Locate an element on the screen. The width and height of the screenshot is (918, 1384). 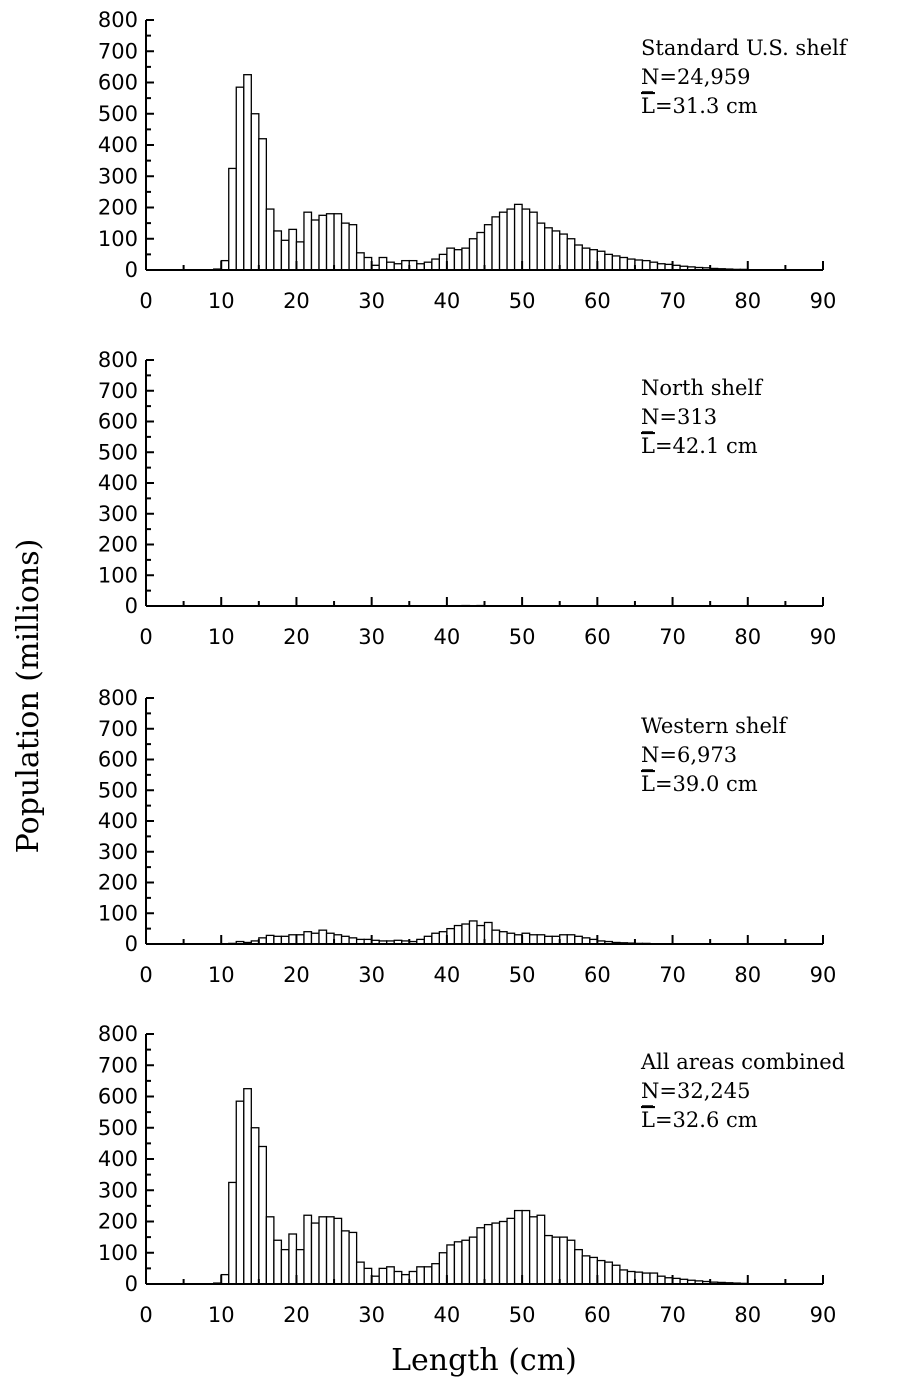
y-tick-label: 400 is located at coordinates (118, 483).